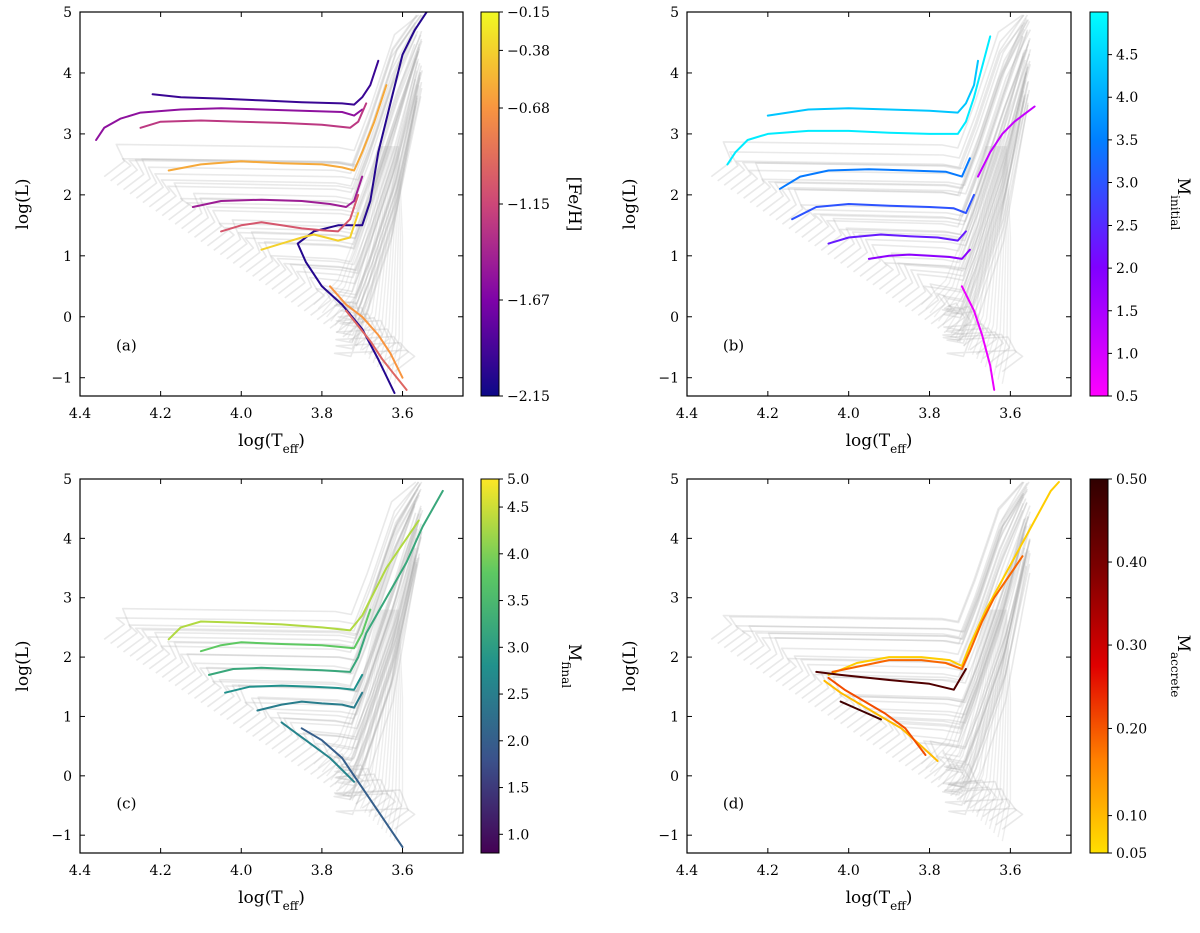  I want to click on panel-label: (d), so click(733, 803).